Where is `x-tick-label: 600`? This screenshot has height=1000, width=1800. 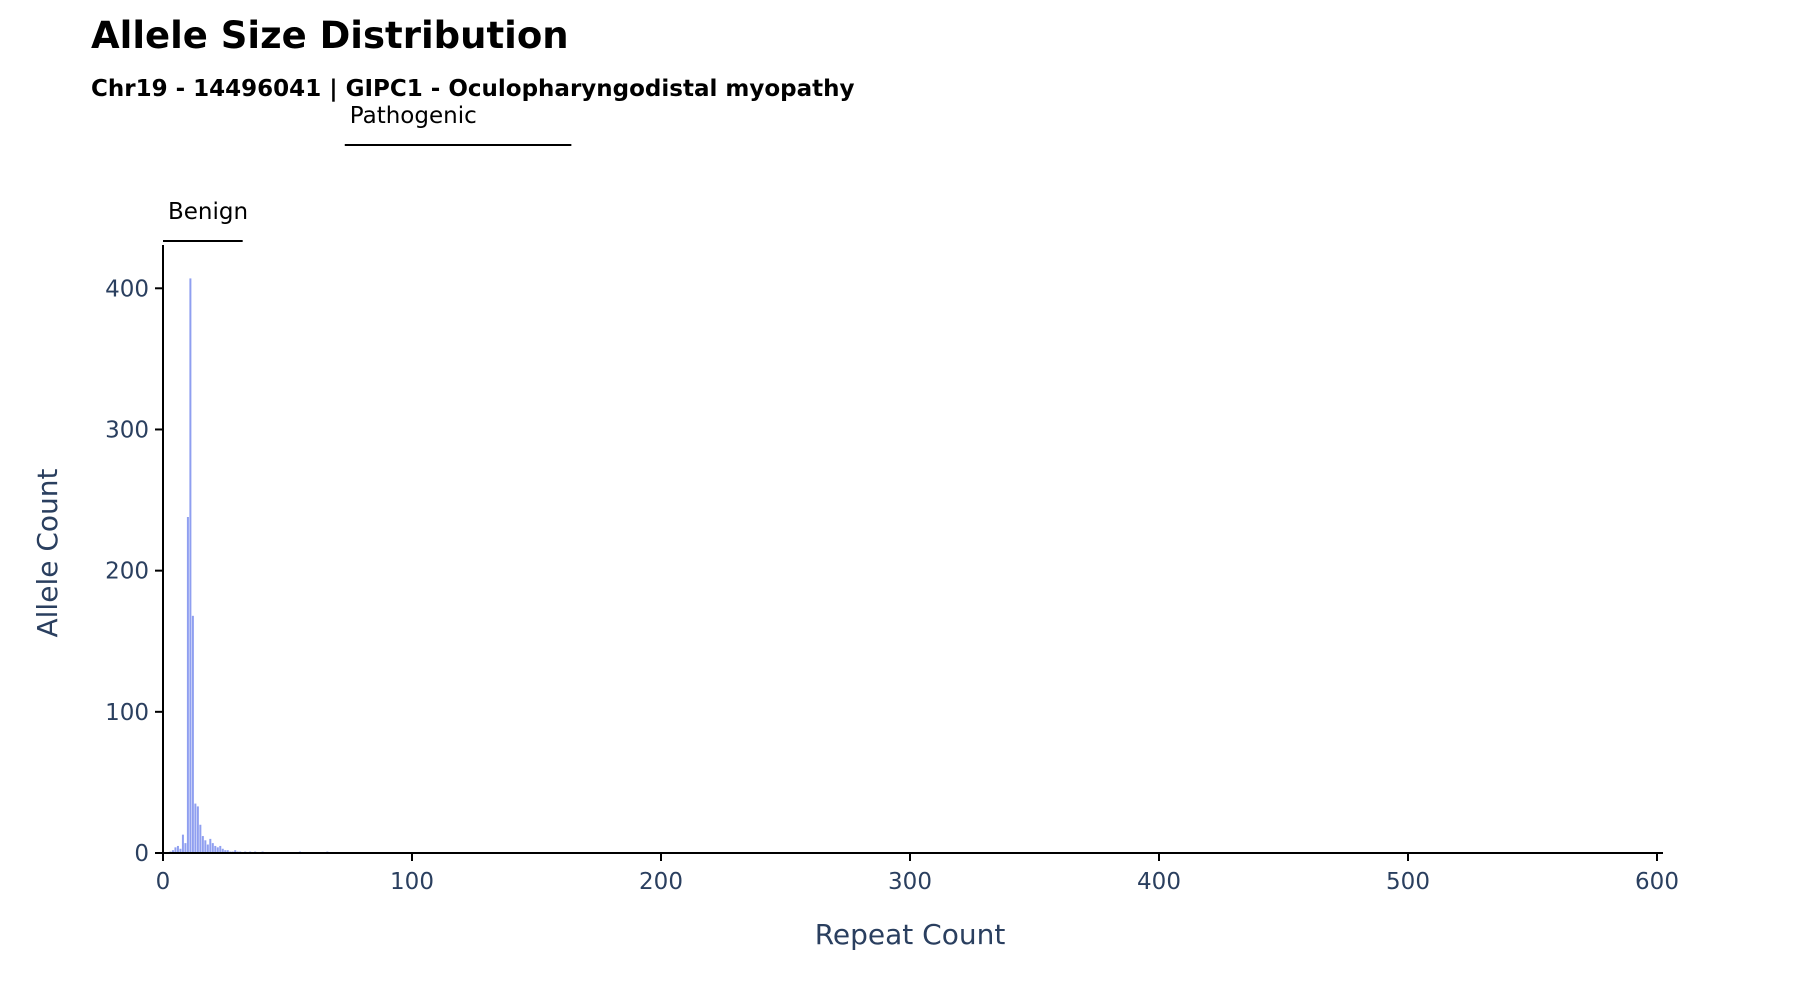
x-tick-label: 600 is located at coordinates (1657, 882).